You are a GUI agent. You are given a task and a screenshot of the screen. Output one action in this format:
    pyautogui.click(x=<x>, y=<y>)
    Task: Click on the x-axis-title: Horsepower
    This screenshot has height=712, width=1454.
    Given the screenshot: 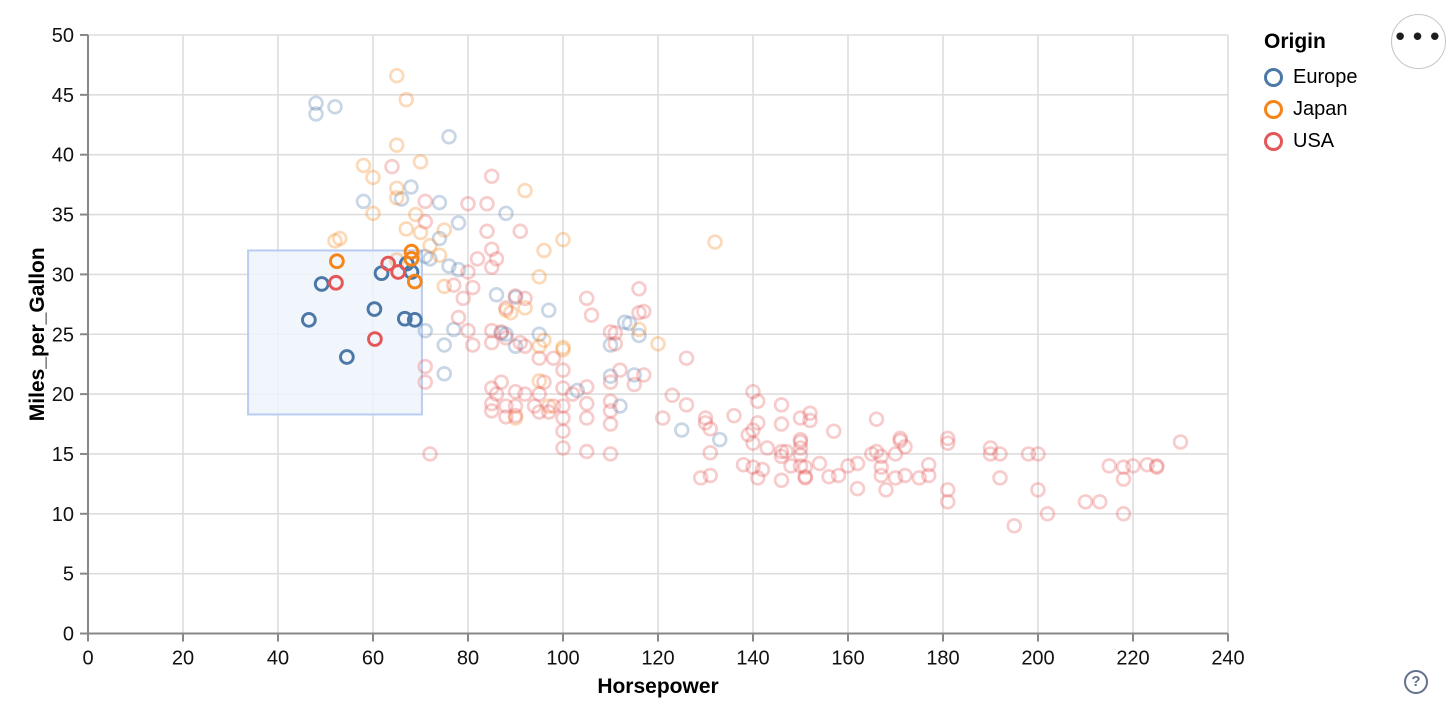 What is the action you would take?
    pyautogui.click(x=657, y=686)
    